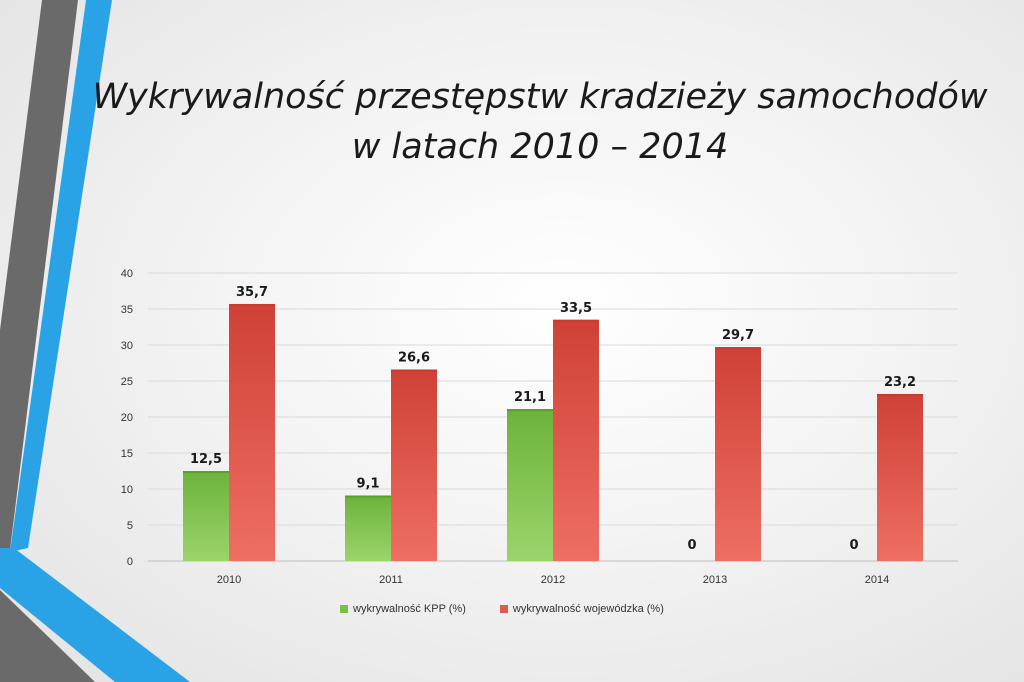  Describe the element at coordinates (206, 459) in the screenshot. I see `data-label: 12,5` at that location.